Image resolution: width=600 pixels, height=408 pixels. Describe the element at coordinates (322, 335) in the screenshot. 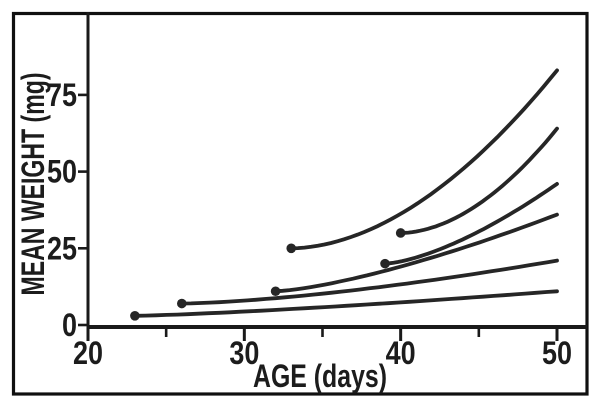

I see `x-axis-ticks` at that location.